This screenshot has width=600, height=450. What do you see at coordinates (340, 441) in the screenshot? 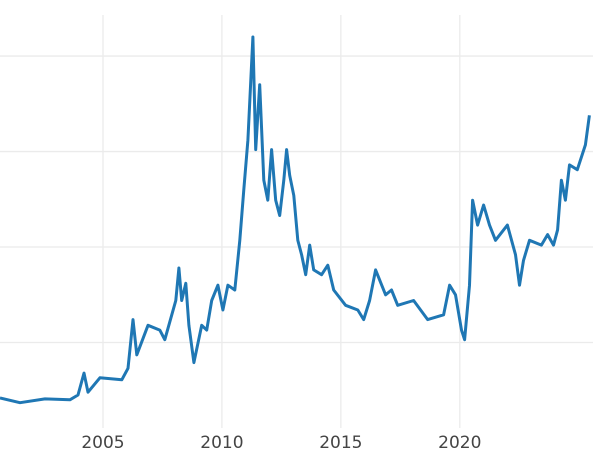
I see `x-tick-label: 2015` at bounding box center [340, 441].